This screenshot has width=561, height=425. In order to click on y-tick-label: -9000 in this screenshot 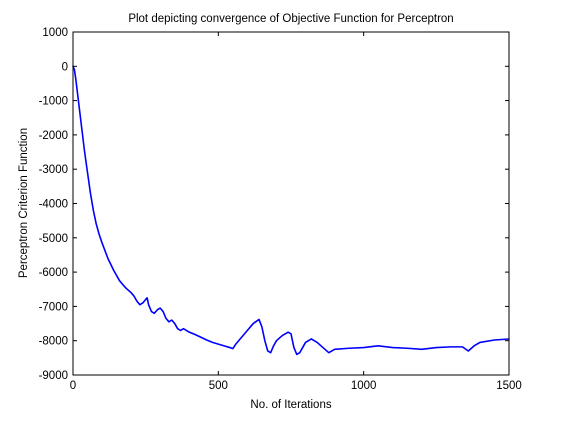, I will do `click(53, 376)`.